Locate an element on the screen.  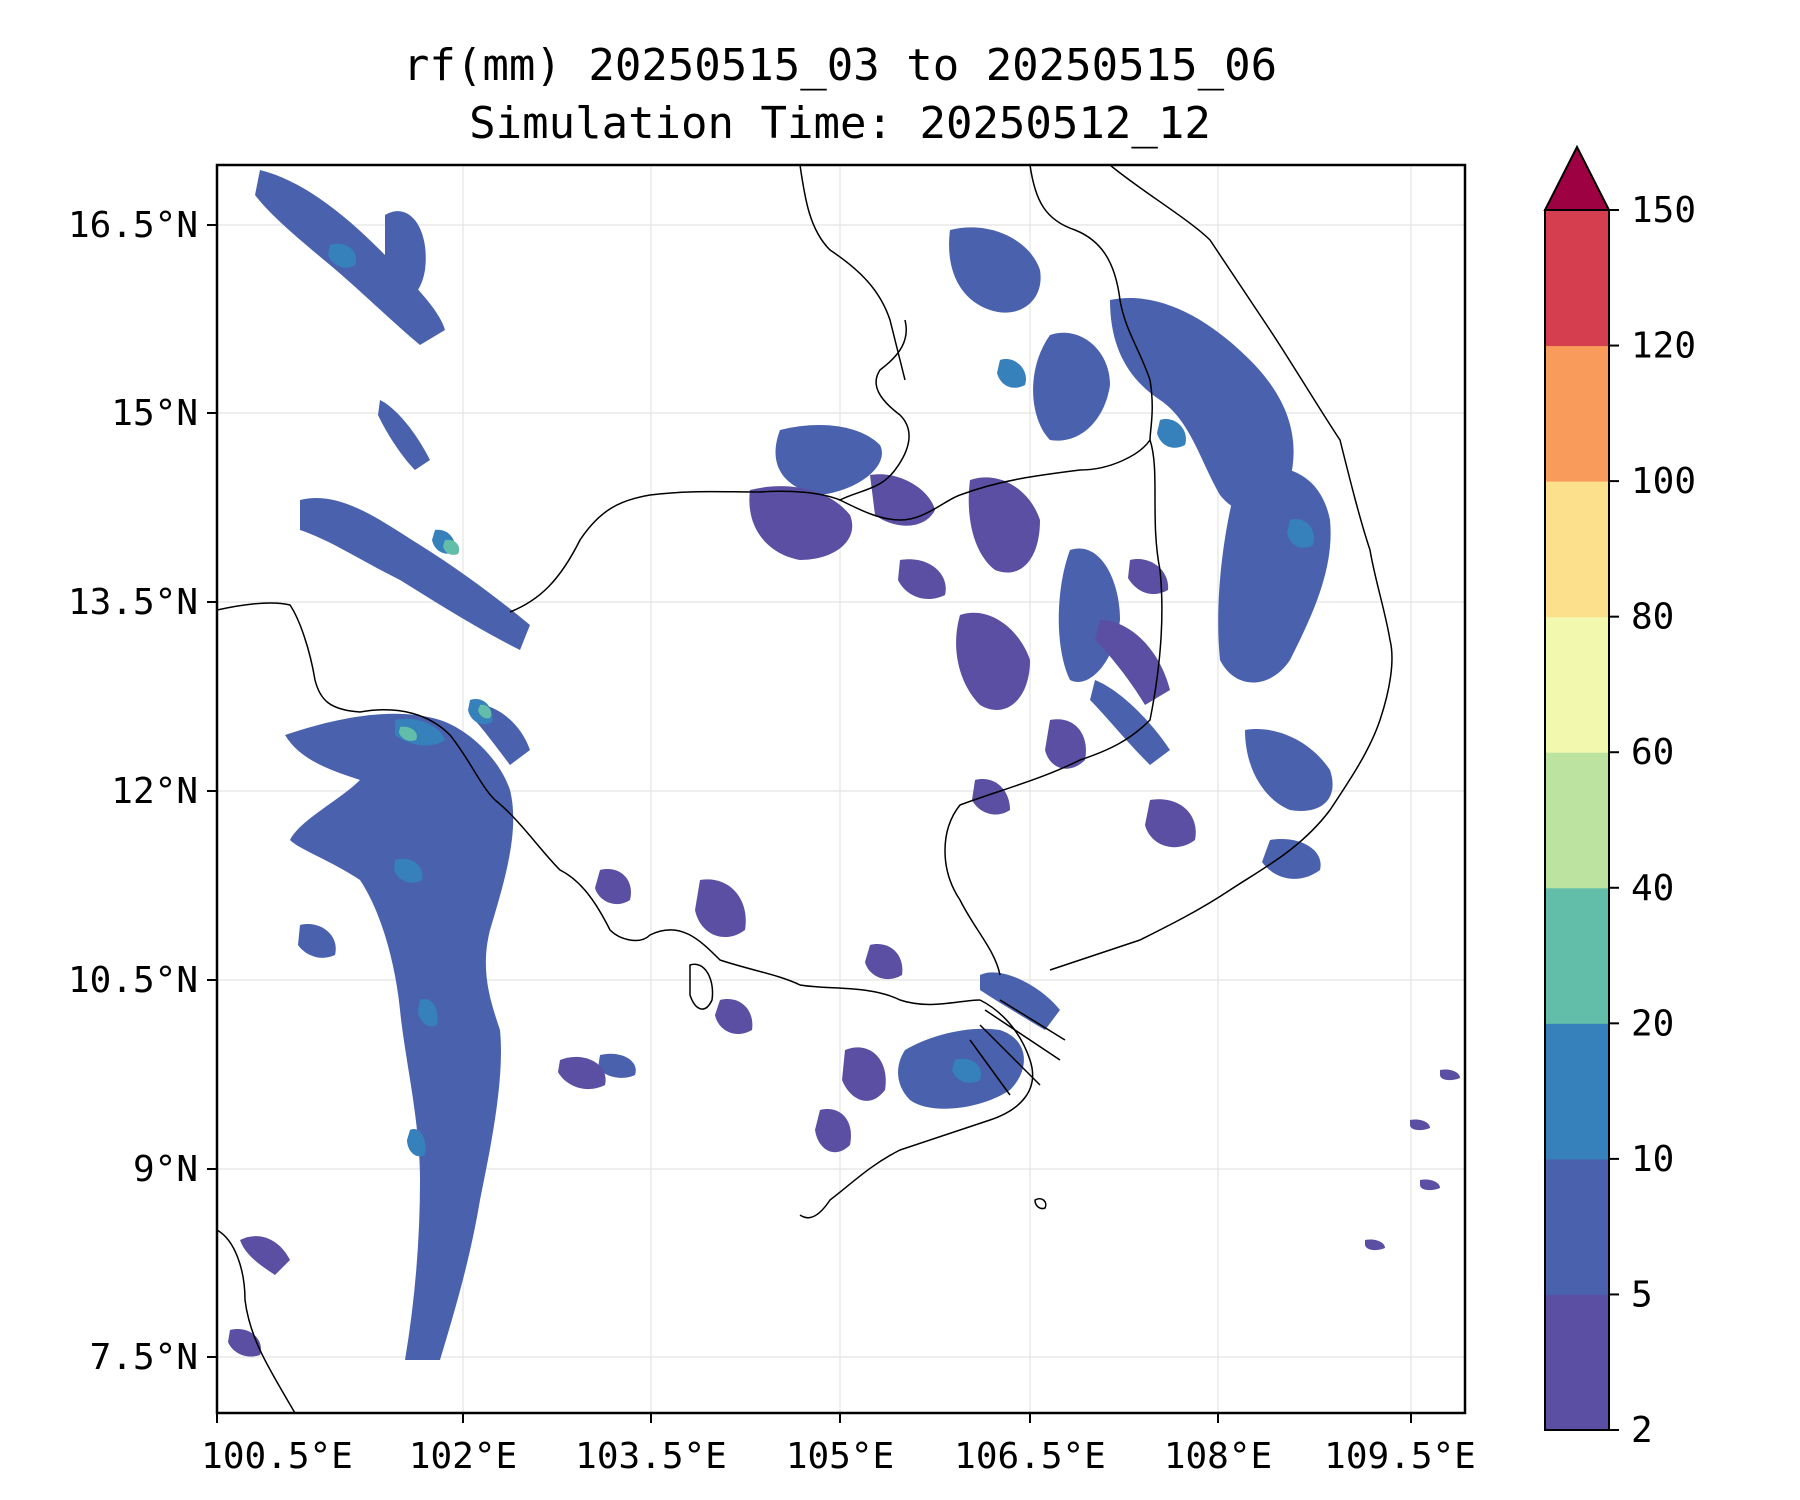
colorbar-segments is located at coordinates (1577, 820).